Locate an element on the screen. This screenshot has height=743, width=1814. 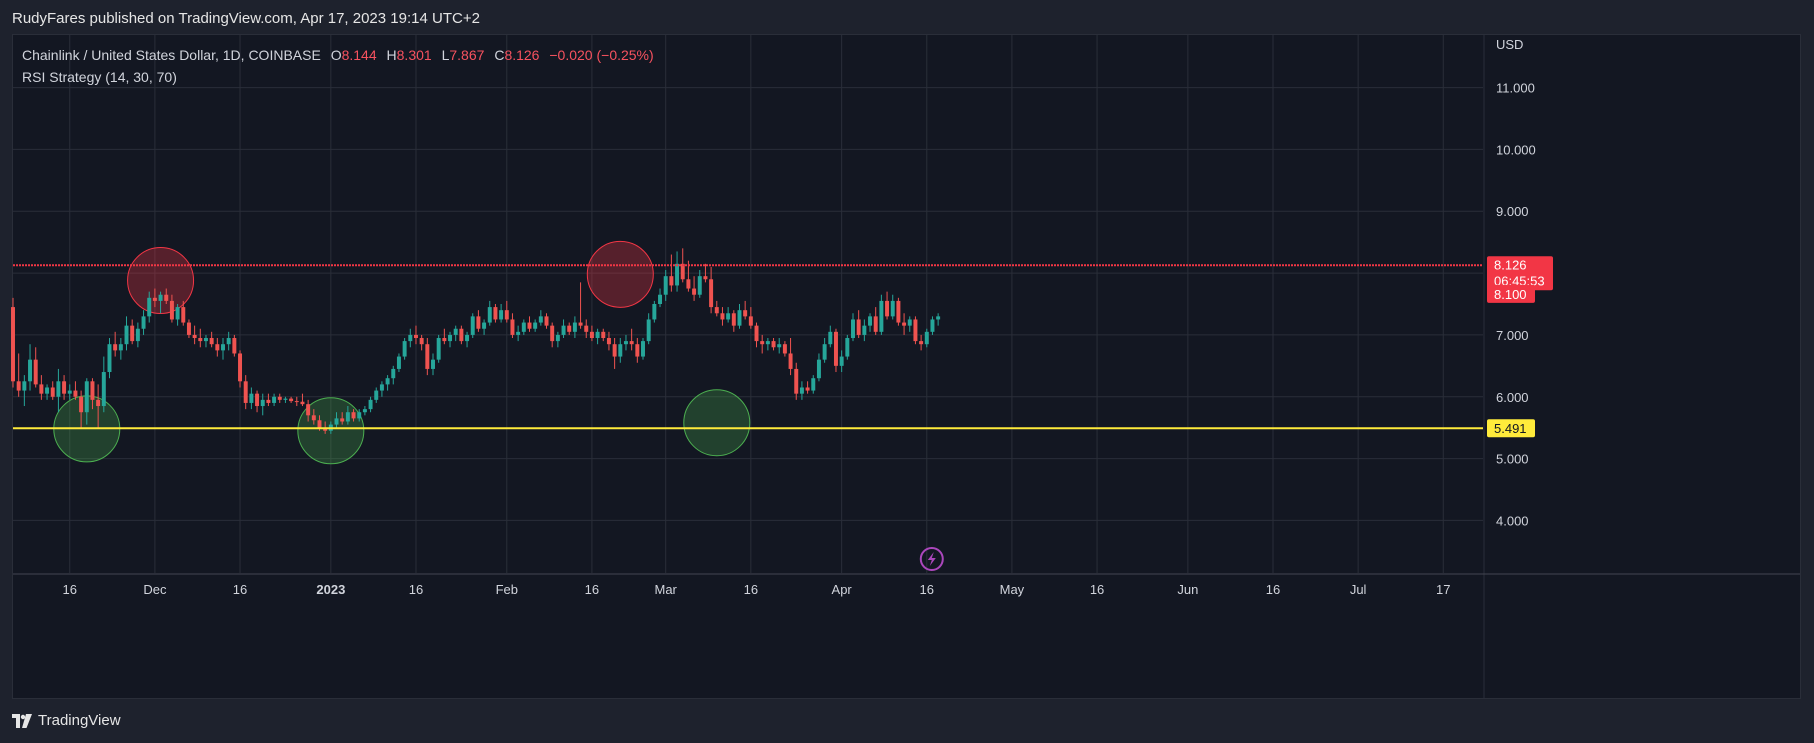
study-legend-row: RSI Strategy (14, 30, 70) is located at coordinates (338, 77).